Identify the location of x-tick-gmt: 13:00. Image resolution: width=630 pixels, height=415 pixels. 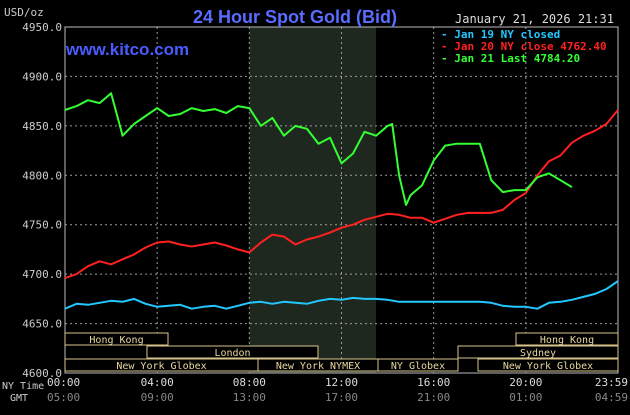
(249, 397).